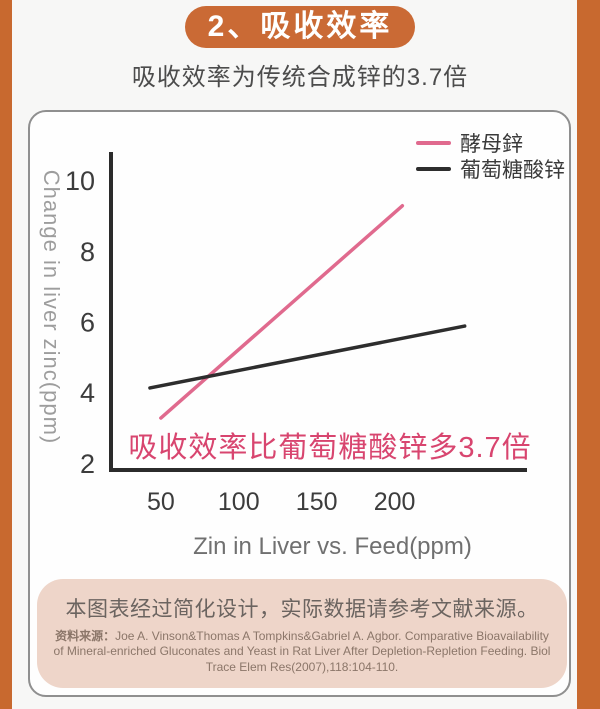 This screenshot has width=600, height=709. Describe the element at coordinates (433, 143) in the screenshot. I see `yeast-zinc-line-swatch` at that location.